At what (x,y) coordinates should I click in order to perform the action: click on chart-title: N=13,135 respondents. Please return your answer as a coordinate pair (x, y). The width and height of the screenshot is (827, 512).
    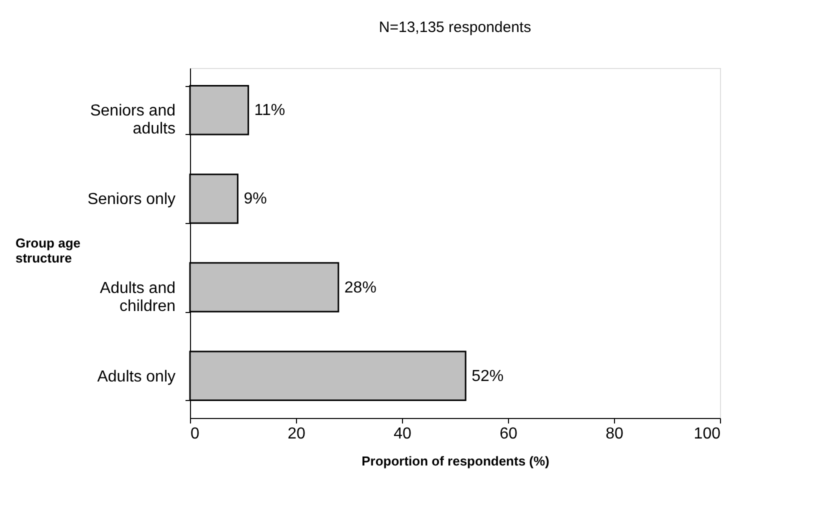
    Looking at the image, I should click on (455, 27).